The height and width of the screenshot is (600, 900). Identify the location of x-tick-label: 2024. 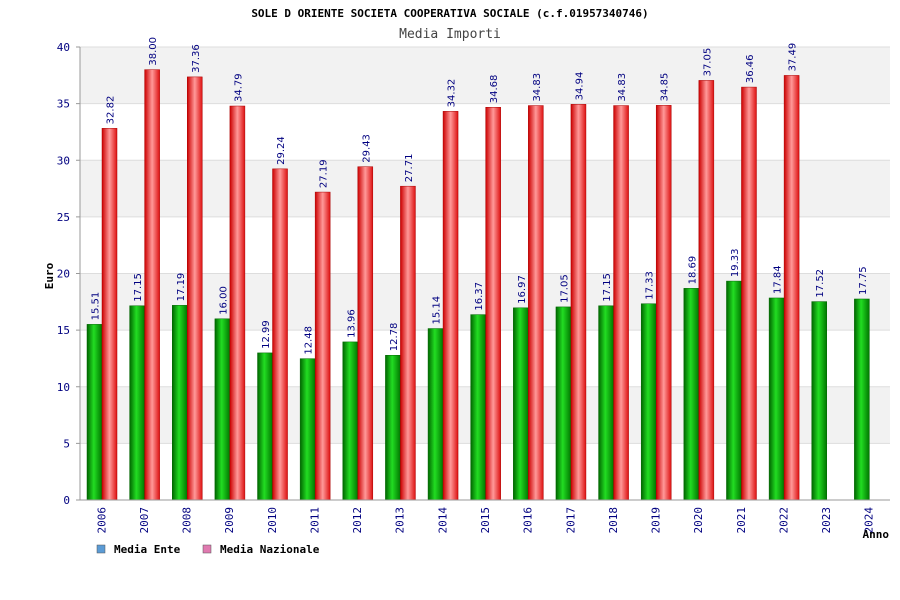
(869, 520).